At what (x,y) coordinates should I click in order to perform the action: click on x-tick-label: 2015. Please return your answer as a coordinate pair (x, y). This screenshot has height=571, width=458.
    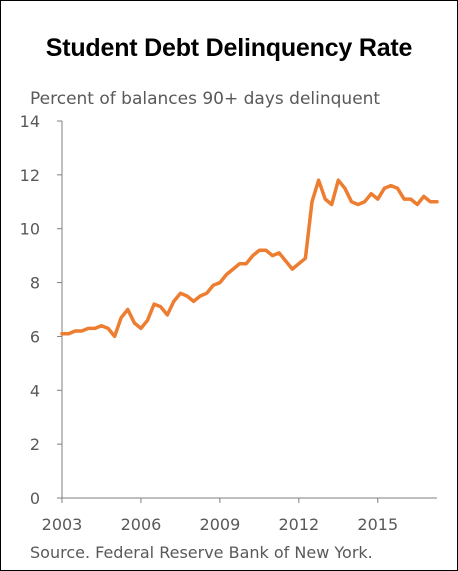
    Looking at the image, I should click on (377, 524).